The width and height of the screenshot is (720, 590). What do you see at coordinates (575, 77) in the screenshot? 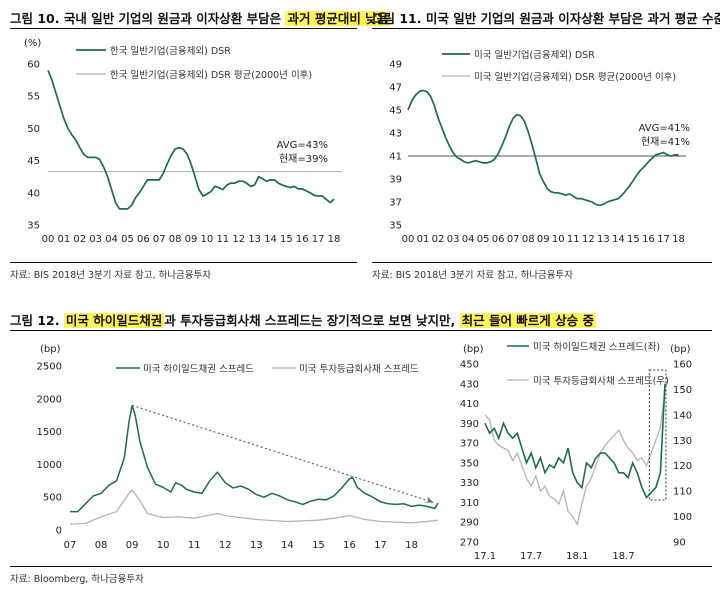
I see `legend-label-average: 미국 일반기업(금융제외) DSR 평균(2000년 이후)` at bounding box center [575, 77].